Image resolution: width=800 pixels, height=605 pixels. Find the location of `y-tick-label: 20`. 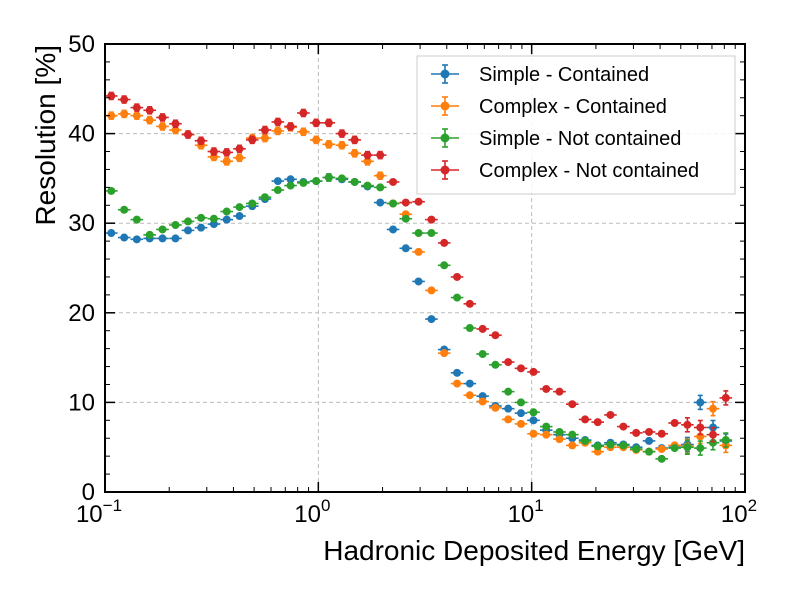

y-tick-label: 20 is located at coordinates (81, 313).